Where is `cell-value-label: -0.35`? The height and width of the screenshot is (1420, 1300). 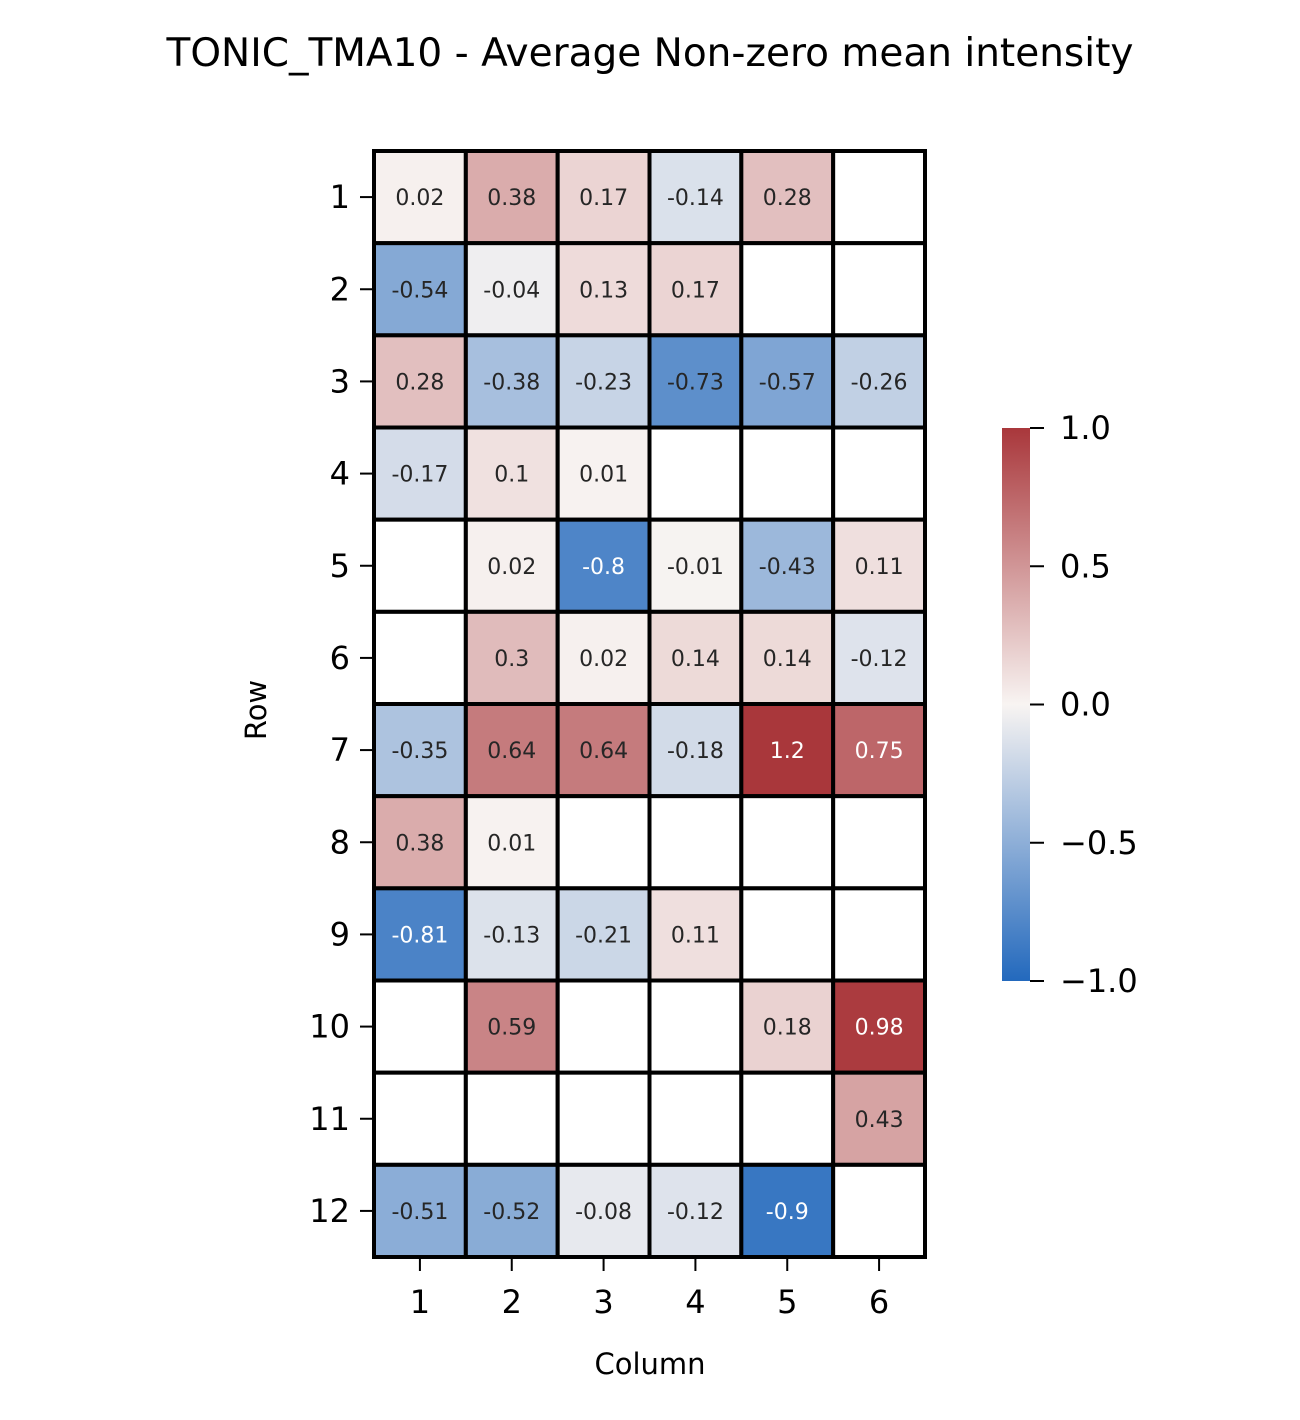 cell-value-label: -0.35 is located at coordinates (419, 751).